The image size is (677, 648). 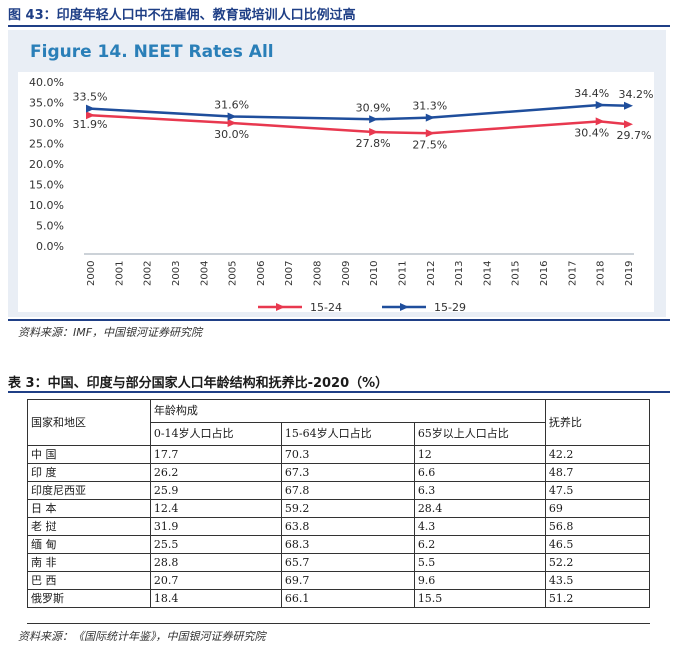 What do you see at coordinates (479, 562) in the screenshot?
I see `table-cell: 5.5` at bounding box center [479, 562].